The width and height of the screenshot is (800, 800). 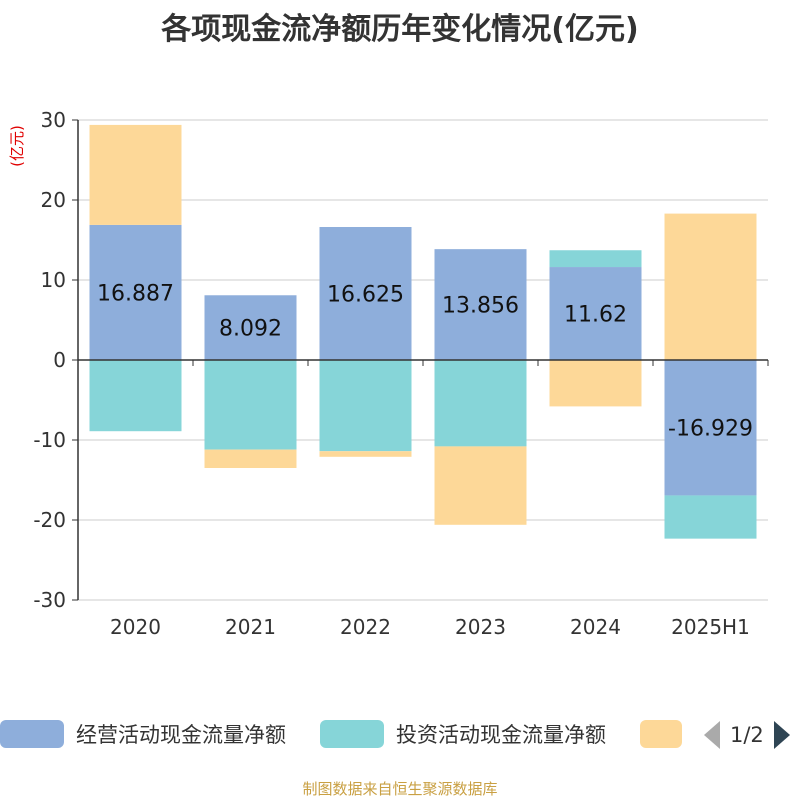 I want to click on legend-pager: 1/2, so click(x=747, y=735).